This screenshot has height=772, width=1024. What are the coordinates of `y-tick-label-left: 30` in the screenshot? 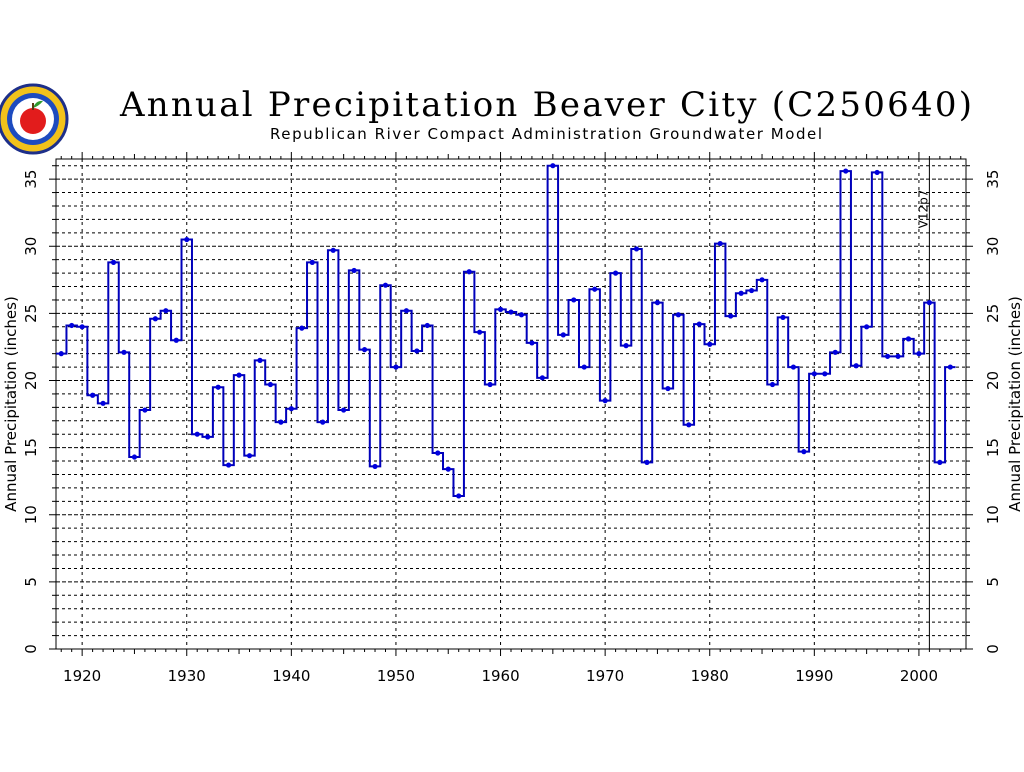 It's located at (31, 246).